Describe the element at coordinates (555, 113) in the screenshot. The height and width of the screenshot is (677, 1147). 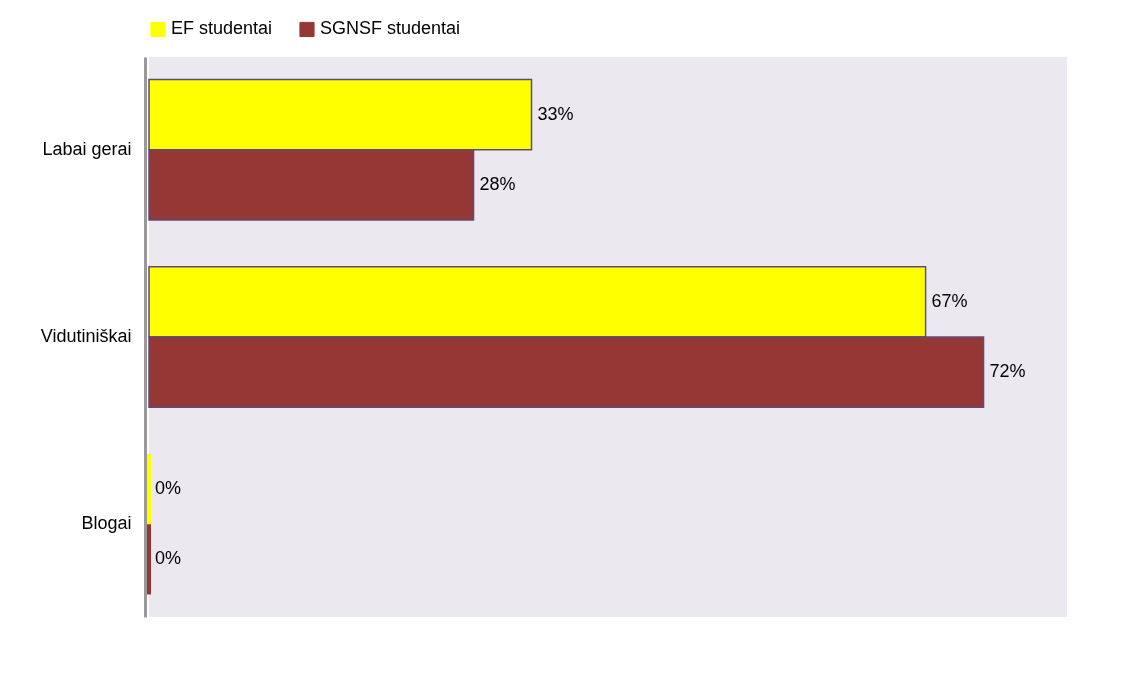
I see `data-label: 33%` at that location.